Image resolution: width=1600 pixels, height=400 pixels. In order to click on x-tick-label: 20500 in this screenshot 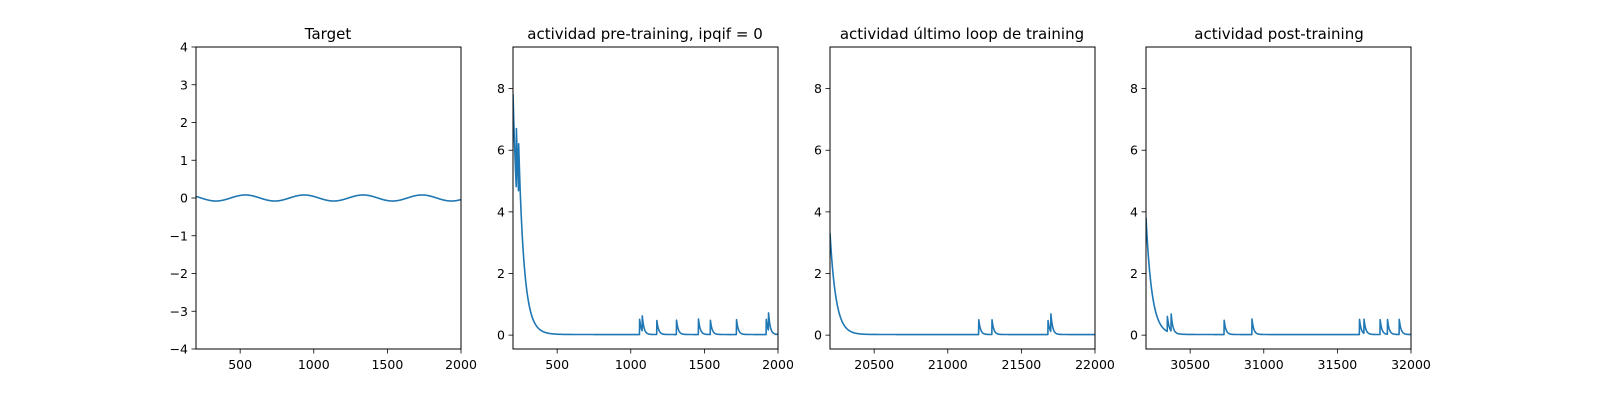, I will do `click(874, 364)`.